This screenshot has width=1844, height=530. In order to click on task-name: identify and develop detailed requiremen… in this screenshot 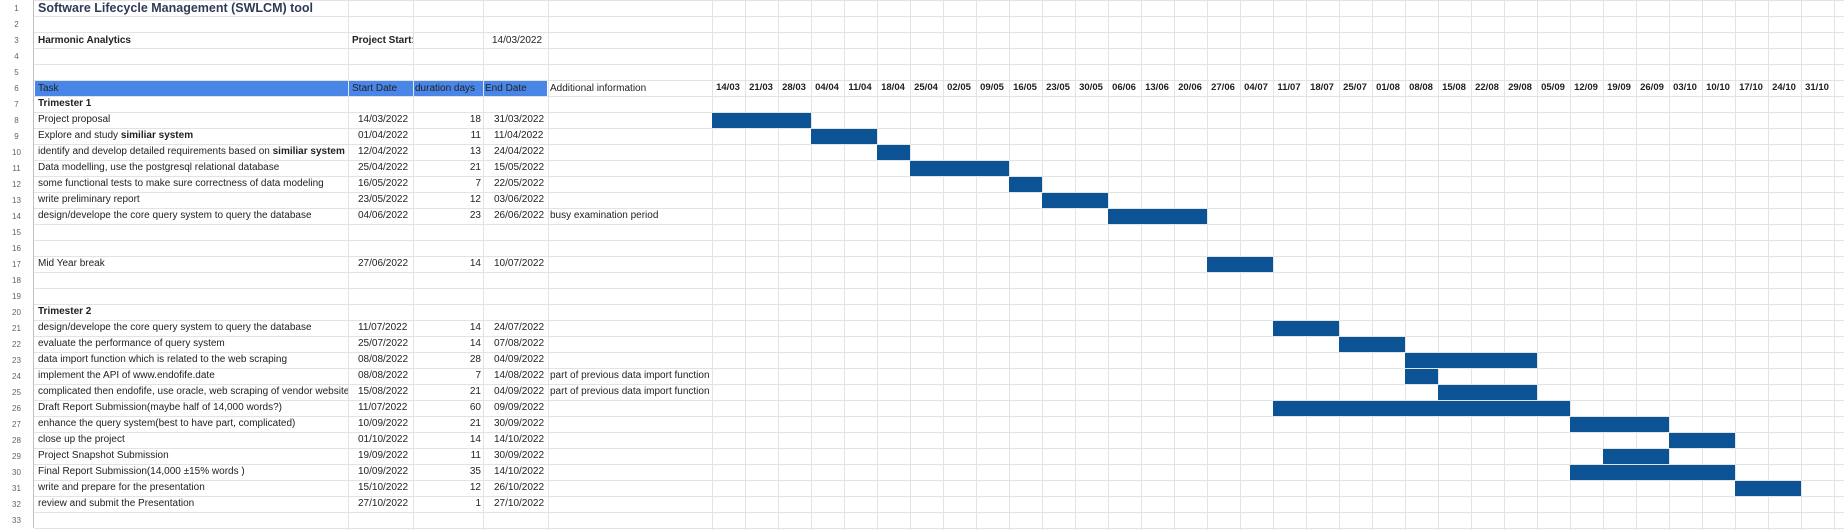, I will do `click(192, 152)`.